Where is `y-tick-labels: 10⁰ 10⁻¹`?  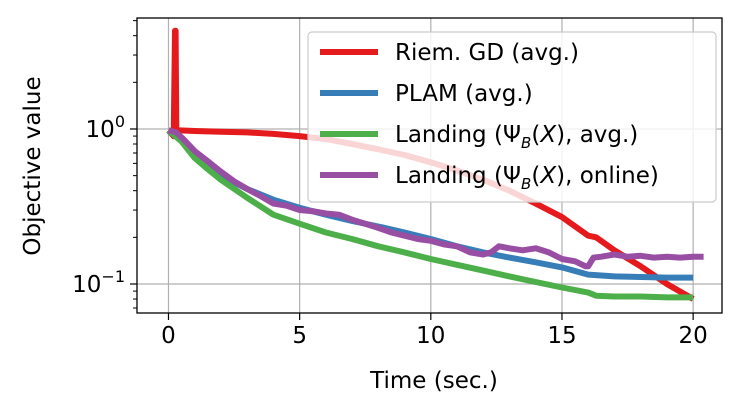 y-tick-labels: 10⁰ 10⁻¹ is located at coordinates (98, 205).